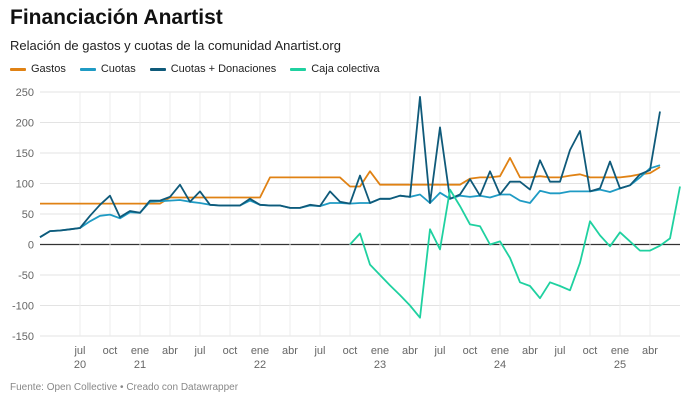  I want to click on x-tick-year-label: 23, so click(380, 365).